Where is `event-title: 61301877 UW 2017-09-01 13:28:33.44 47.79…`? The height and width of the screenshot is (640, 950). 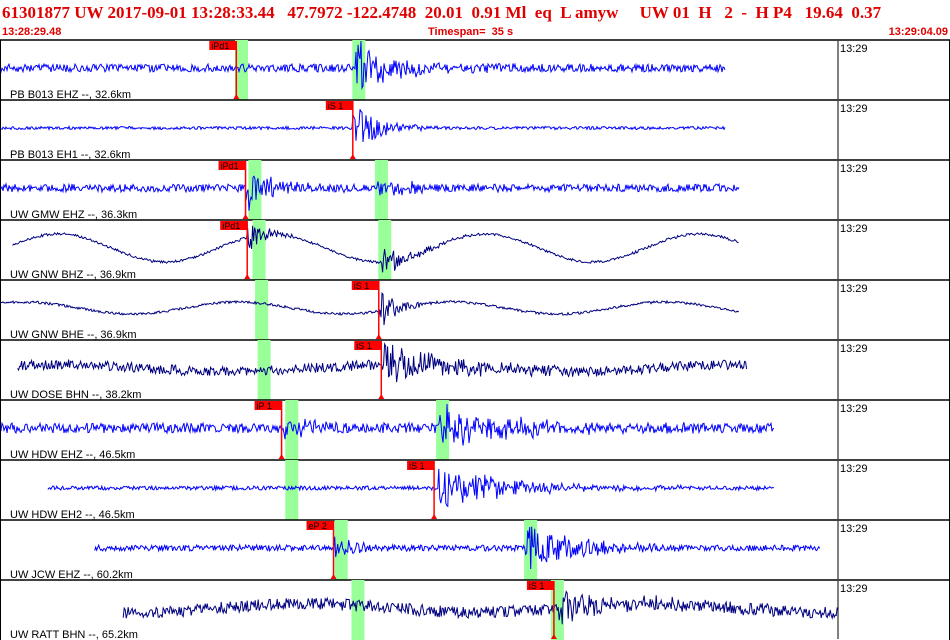
event-title: 61301877 UW 2017-09-01 13:28:33.44 47.79… is located at coordinates (442, 12).